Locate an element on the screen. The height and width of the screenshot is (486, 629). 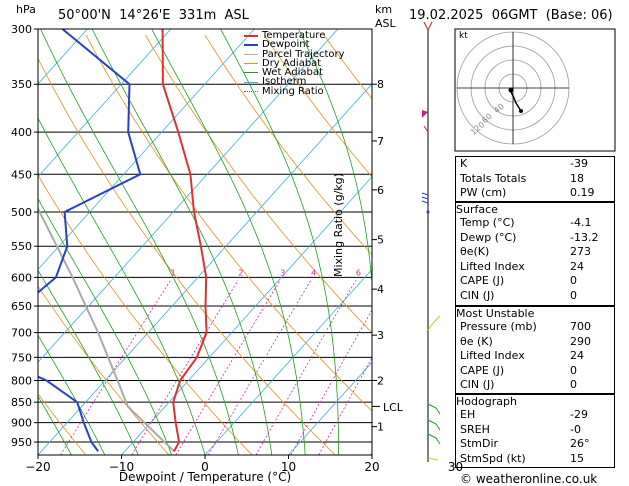
temperature-tick-label: 20 is located at coordinates (371, 467).